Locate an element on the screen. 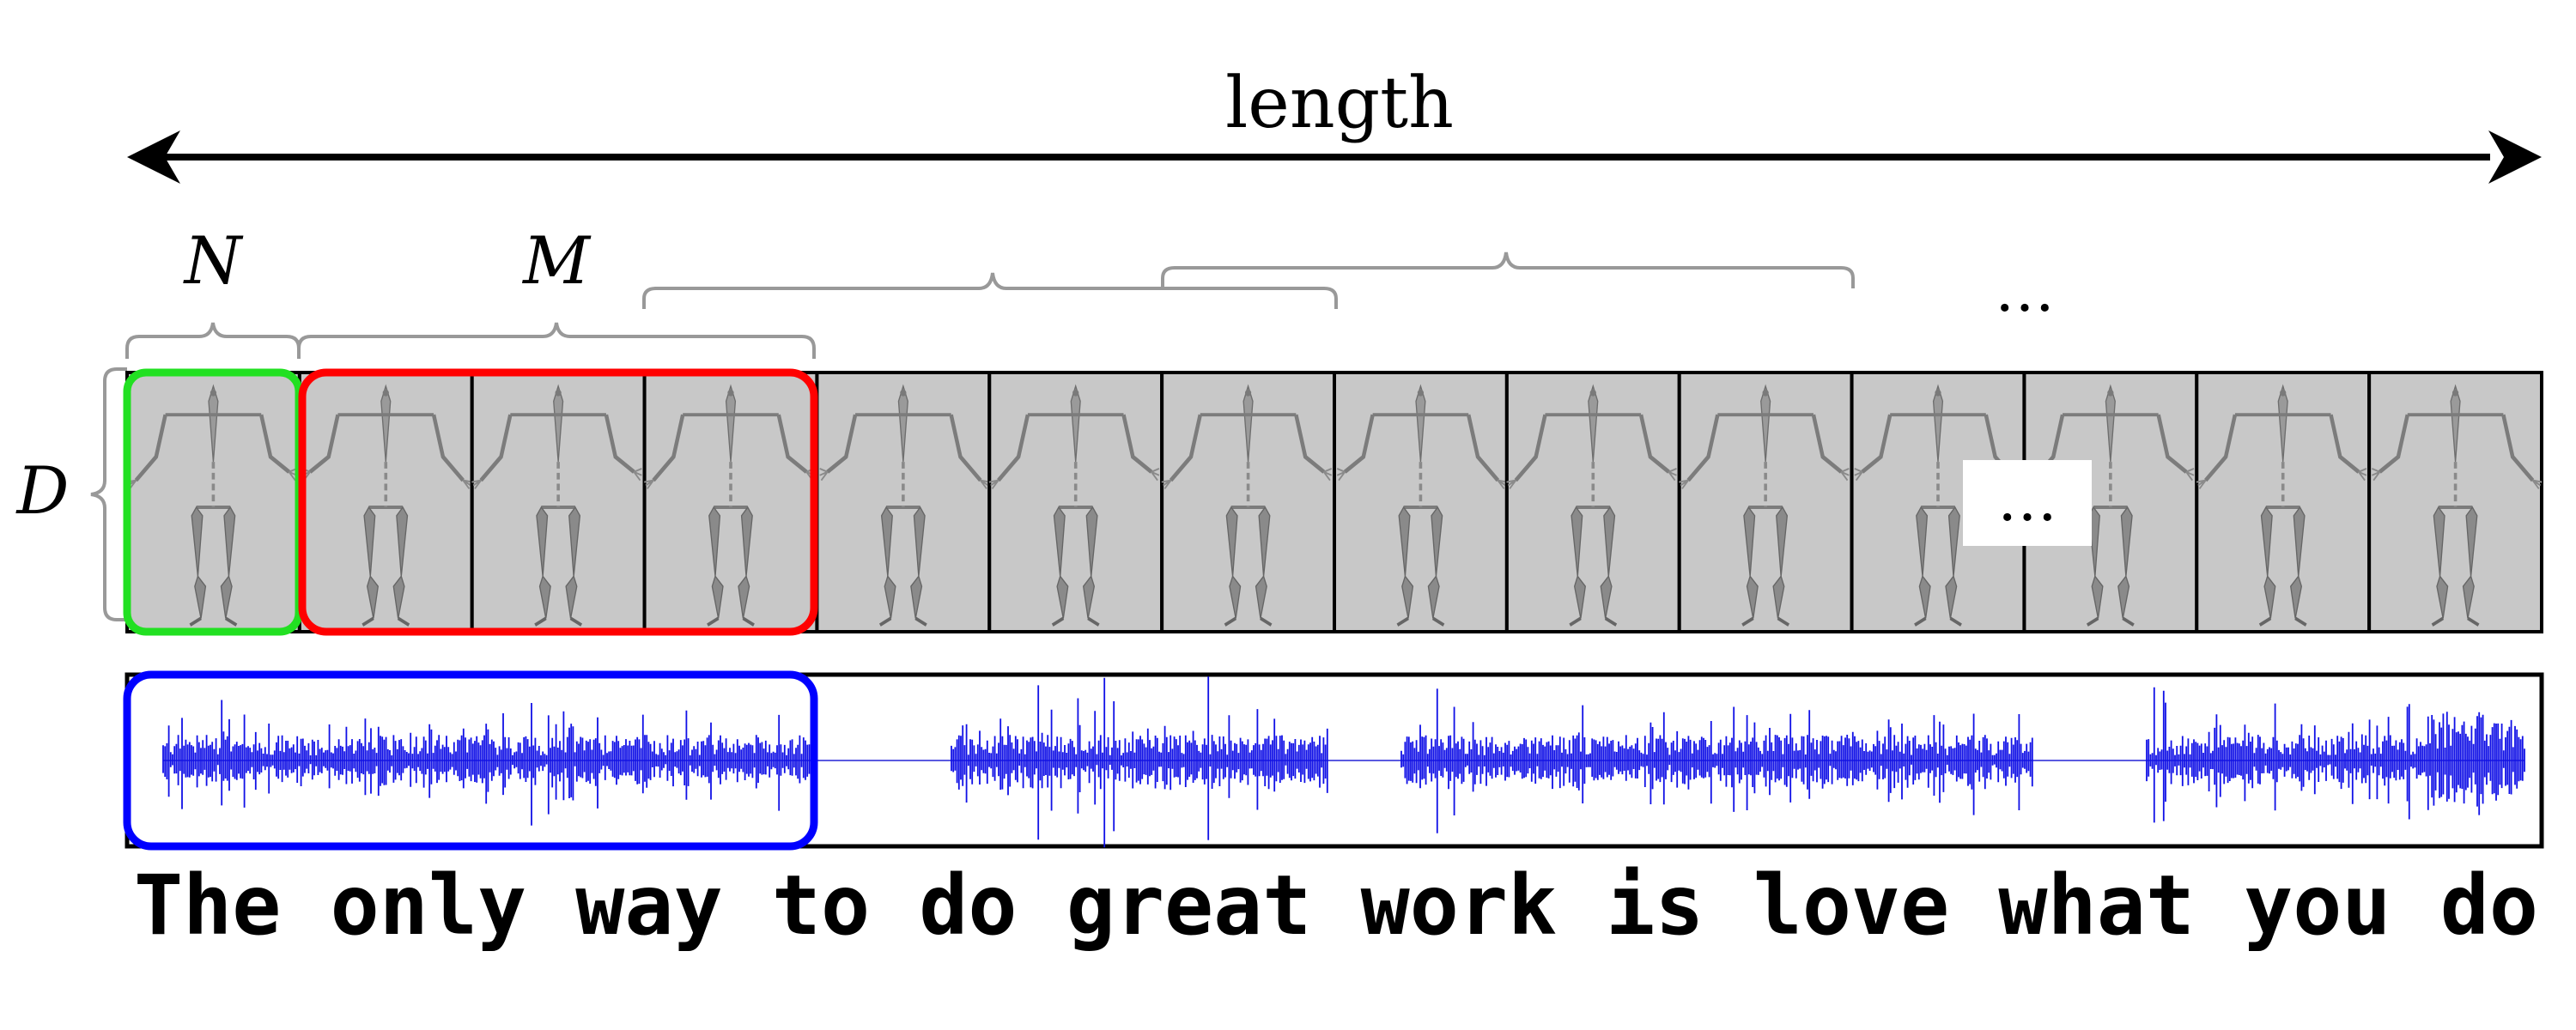 The height and width of the screenshot is (1030, 2576). ellipsis-patch is located at coordinates (2027, 503).